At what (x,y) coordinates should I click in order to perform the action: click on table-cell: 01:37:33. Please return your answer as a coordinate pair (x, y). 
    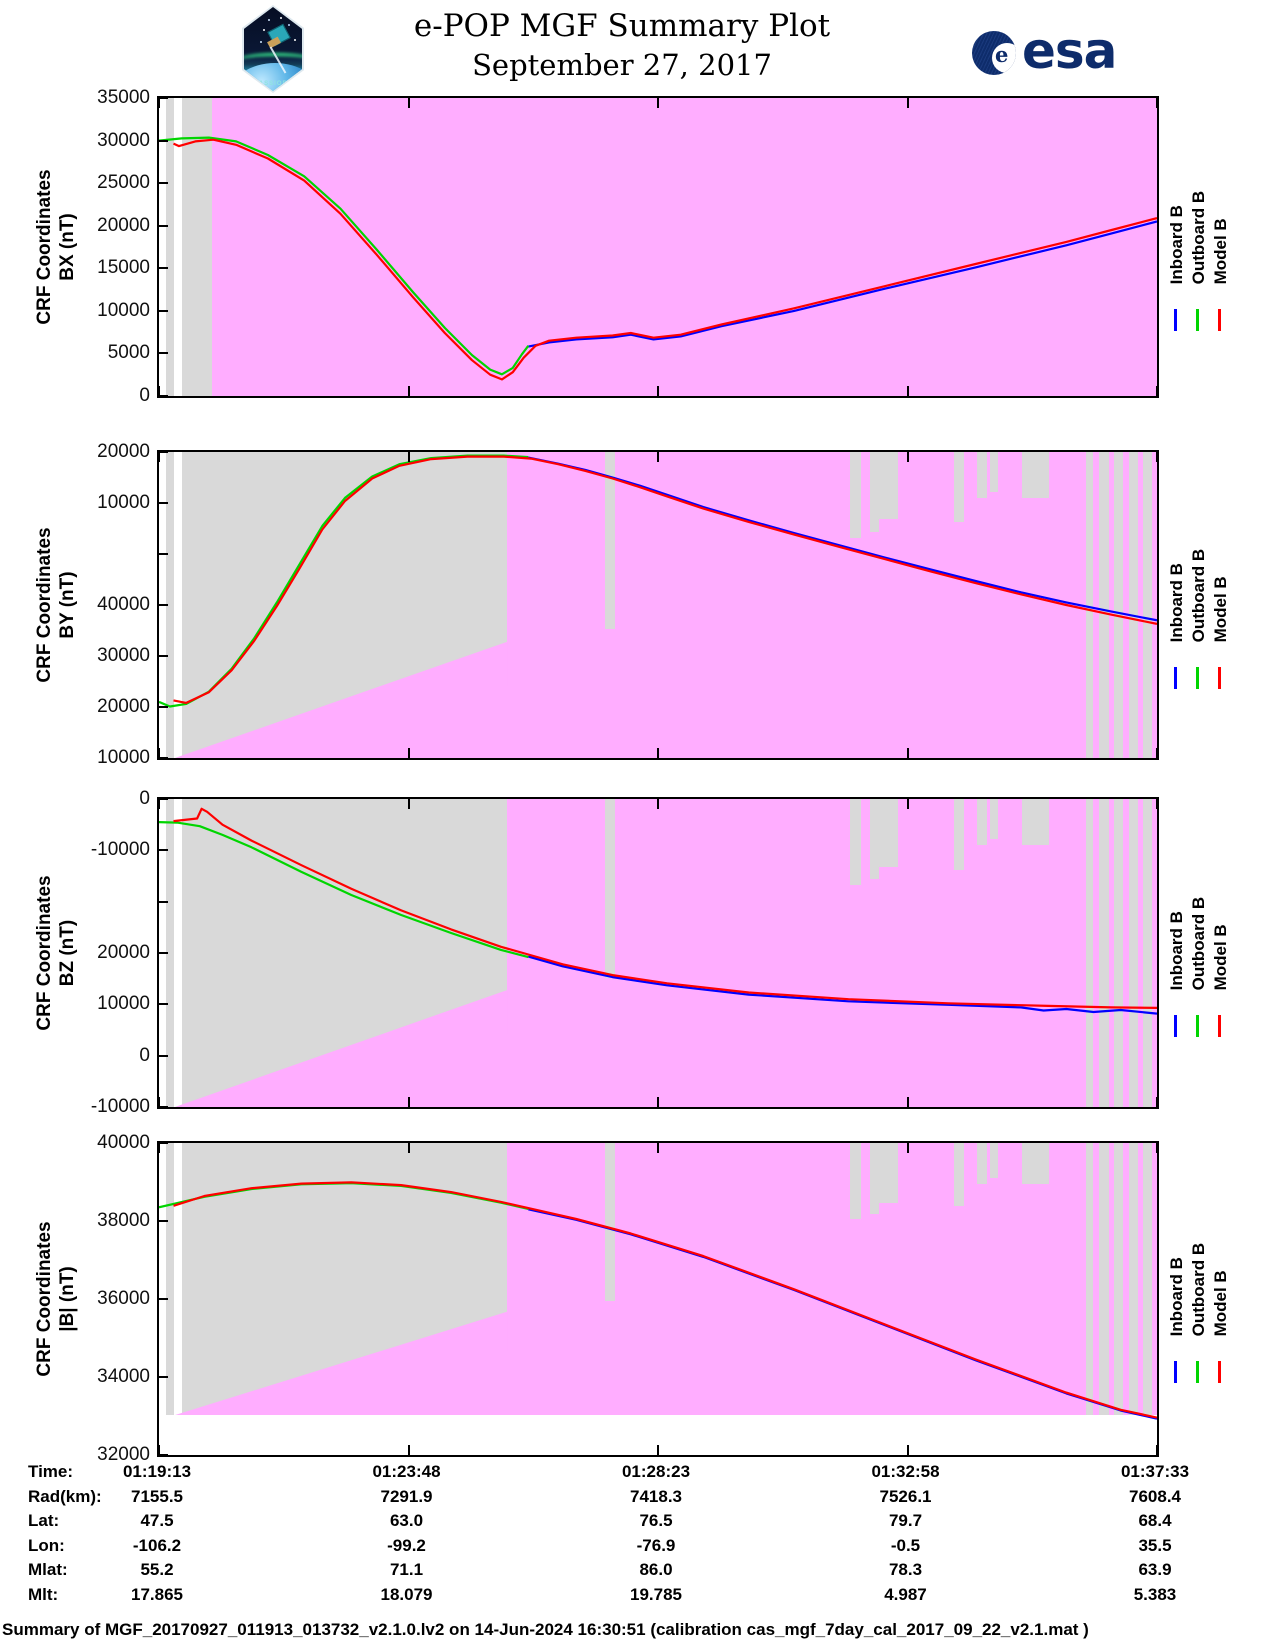
    Looking at the image, I should click on (1155, 1471).